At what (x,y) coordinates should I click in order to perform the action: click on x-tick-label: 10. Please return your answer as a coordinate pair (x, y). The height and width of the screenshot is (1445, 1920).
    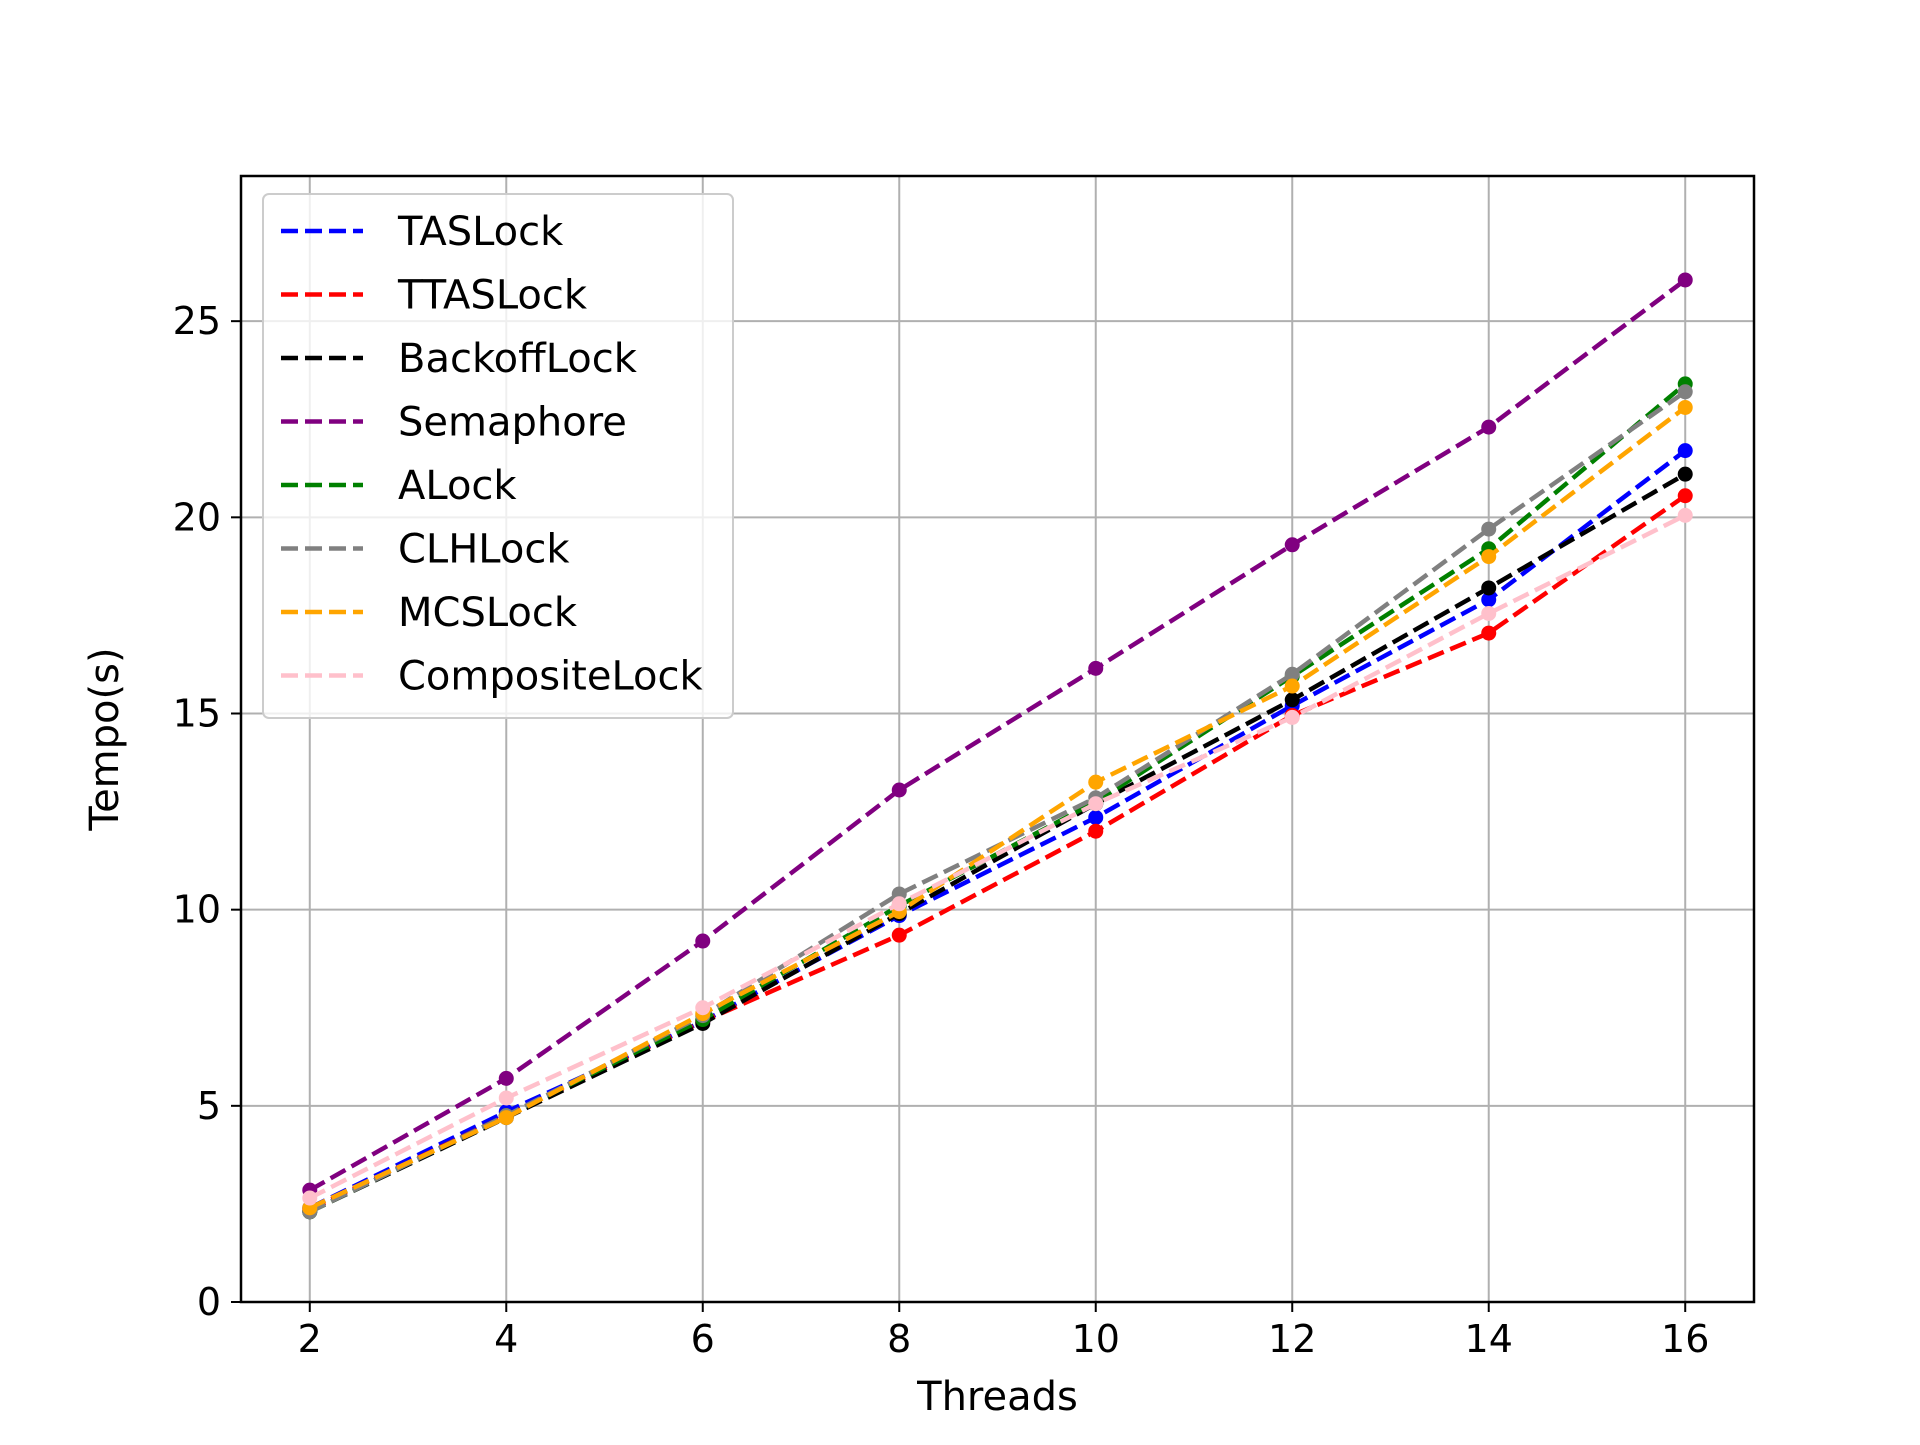
    Looking at the image, I should click on (1096, 1339).